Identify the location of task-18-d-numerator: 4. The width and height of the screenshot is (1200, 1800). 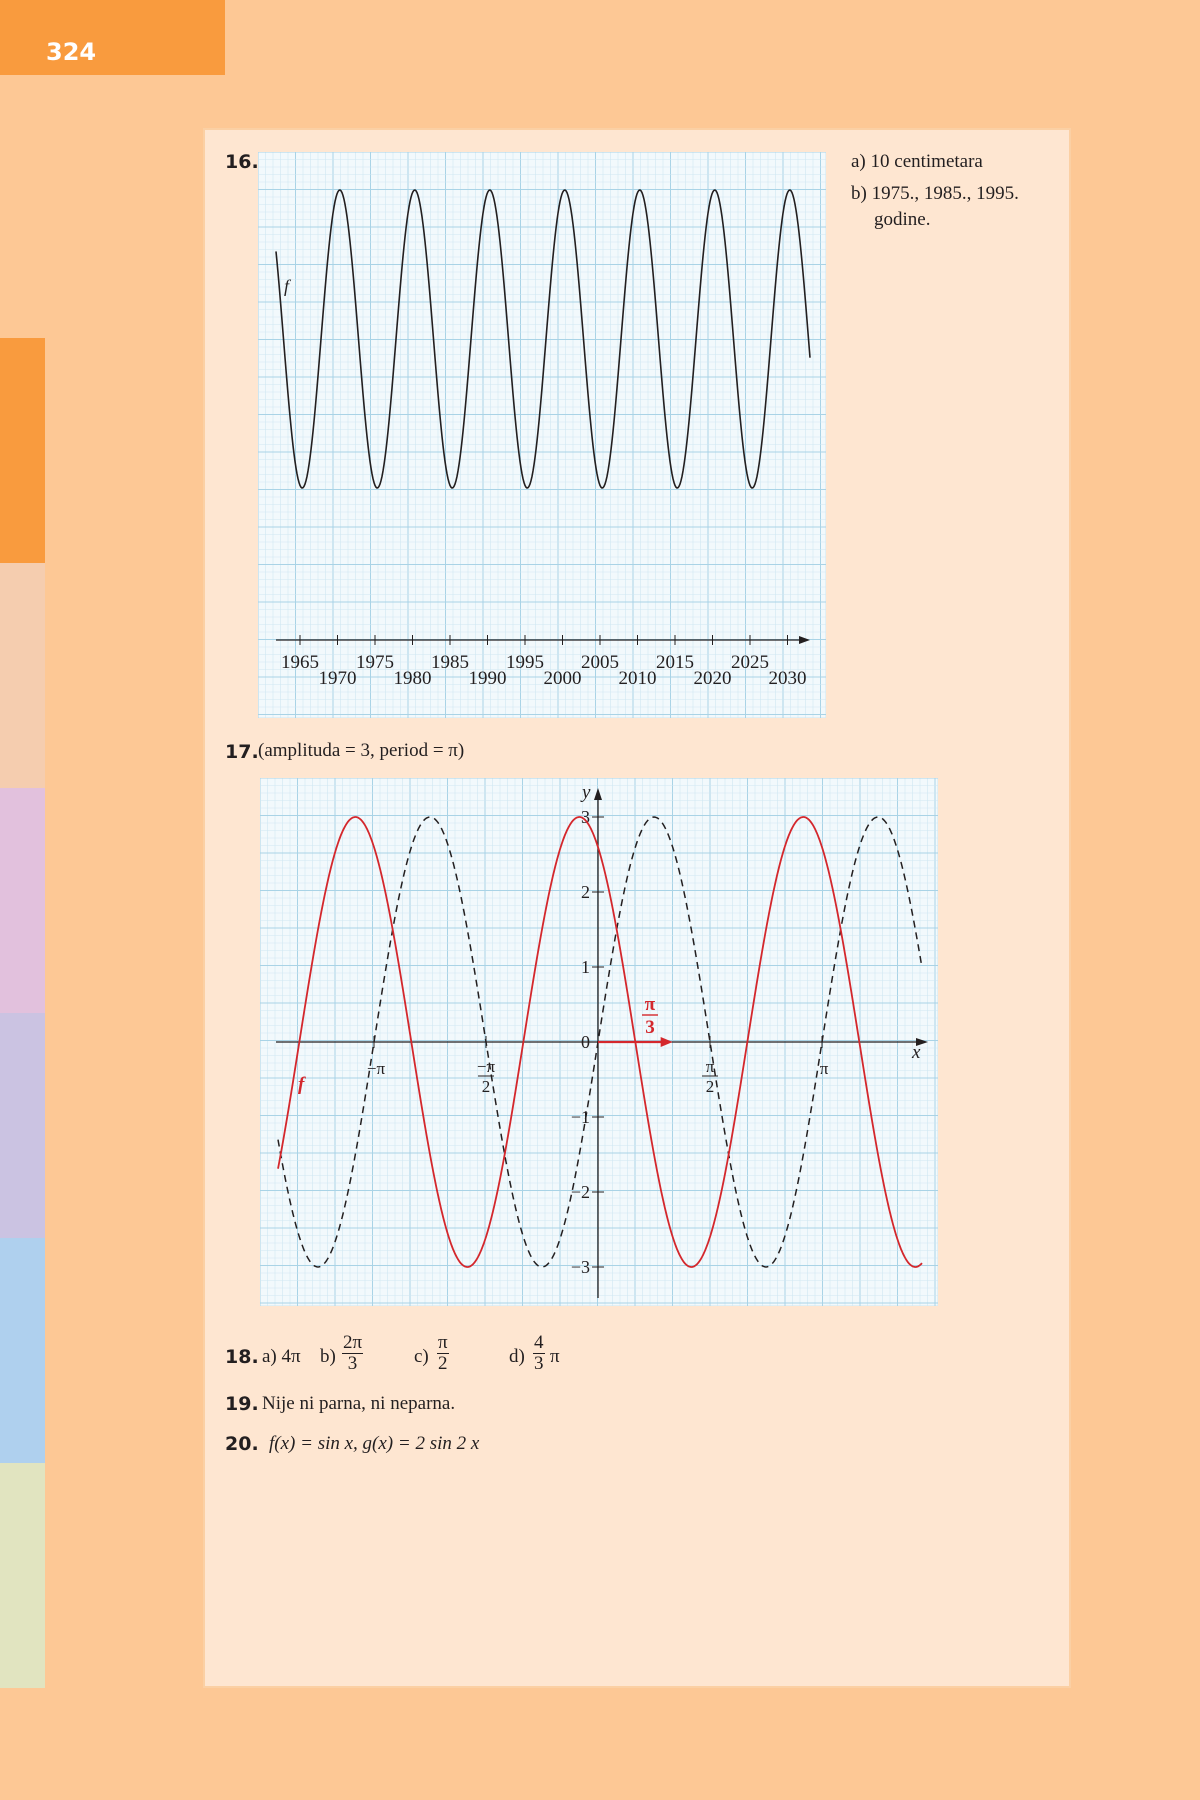
(539, 1343).